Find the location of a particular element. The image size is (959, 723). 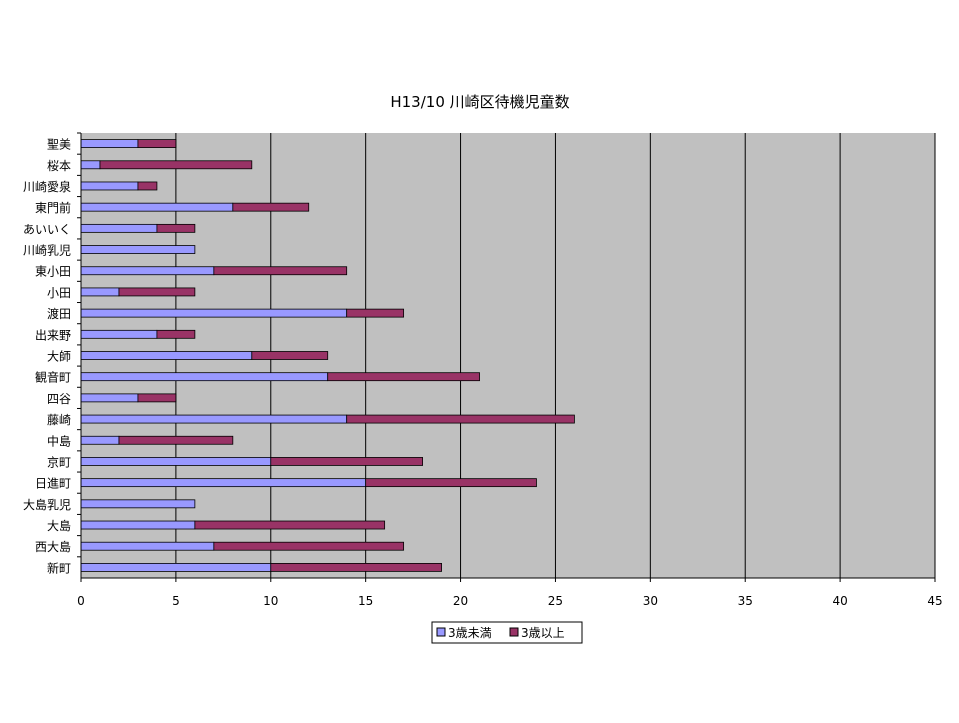

x-tick-label: 40 is located at coordinates (839, 601).